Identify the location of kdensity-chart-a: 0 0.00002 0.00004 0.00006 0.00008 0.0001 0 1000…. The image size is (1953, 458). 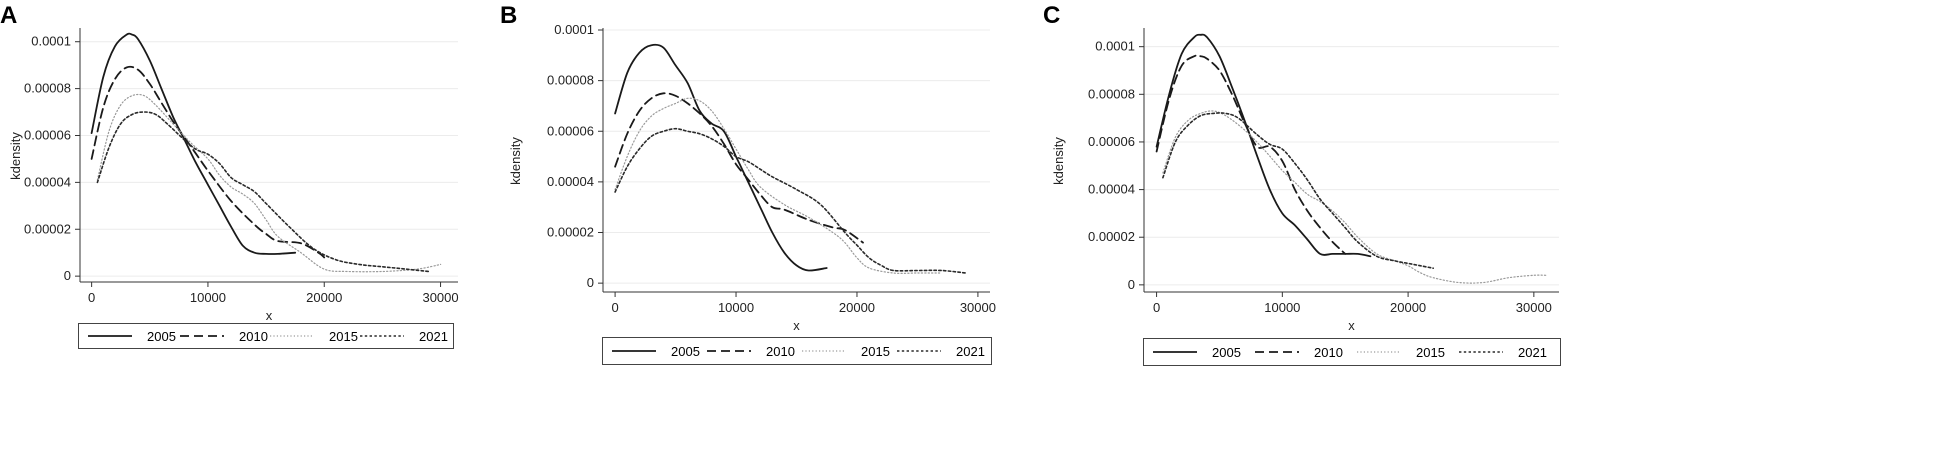
(233, 175).